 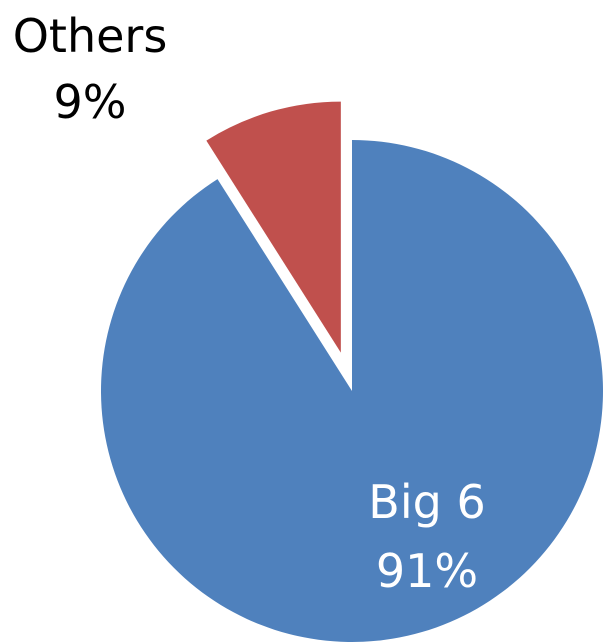 What do you see at coordinates (273, 227) in the screenshot?
I see `pie-slice-others` at bounding box center [273, 227].